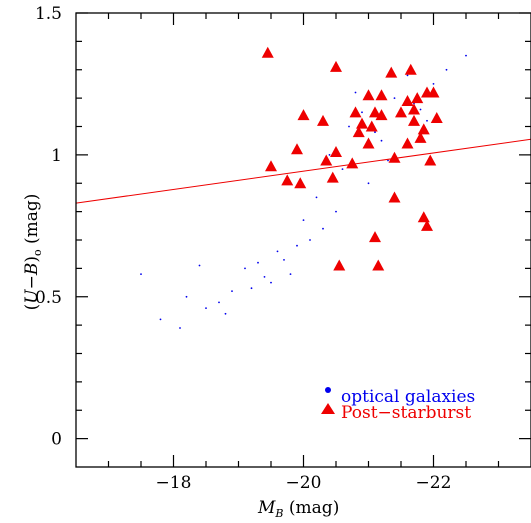  I want to click on x-axis-label: MB (mag), so click(298, 509).